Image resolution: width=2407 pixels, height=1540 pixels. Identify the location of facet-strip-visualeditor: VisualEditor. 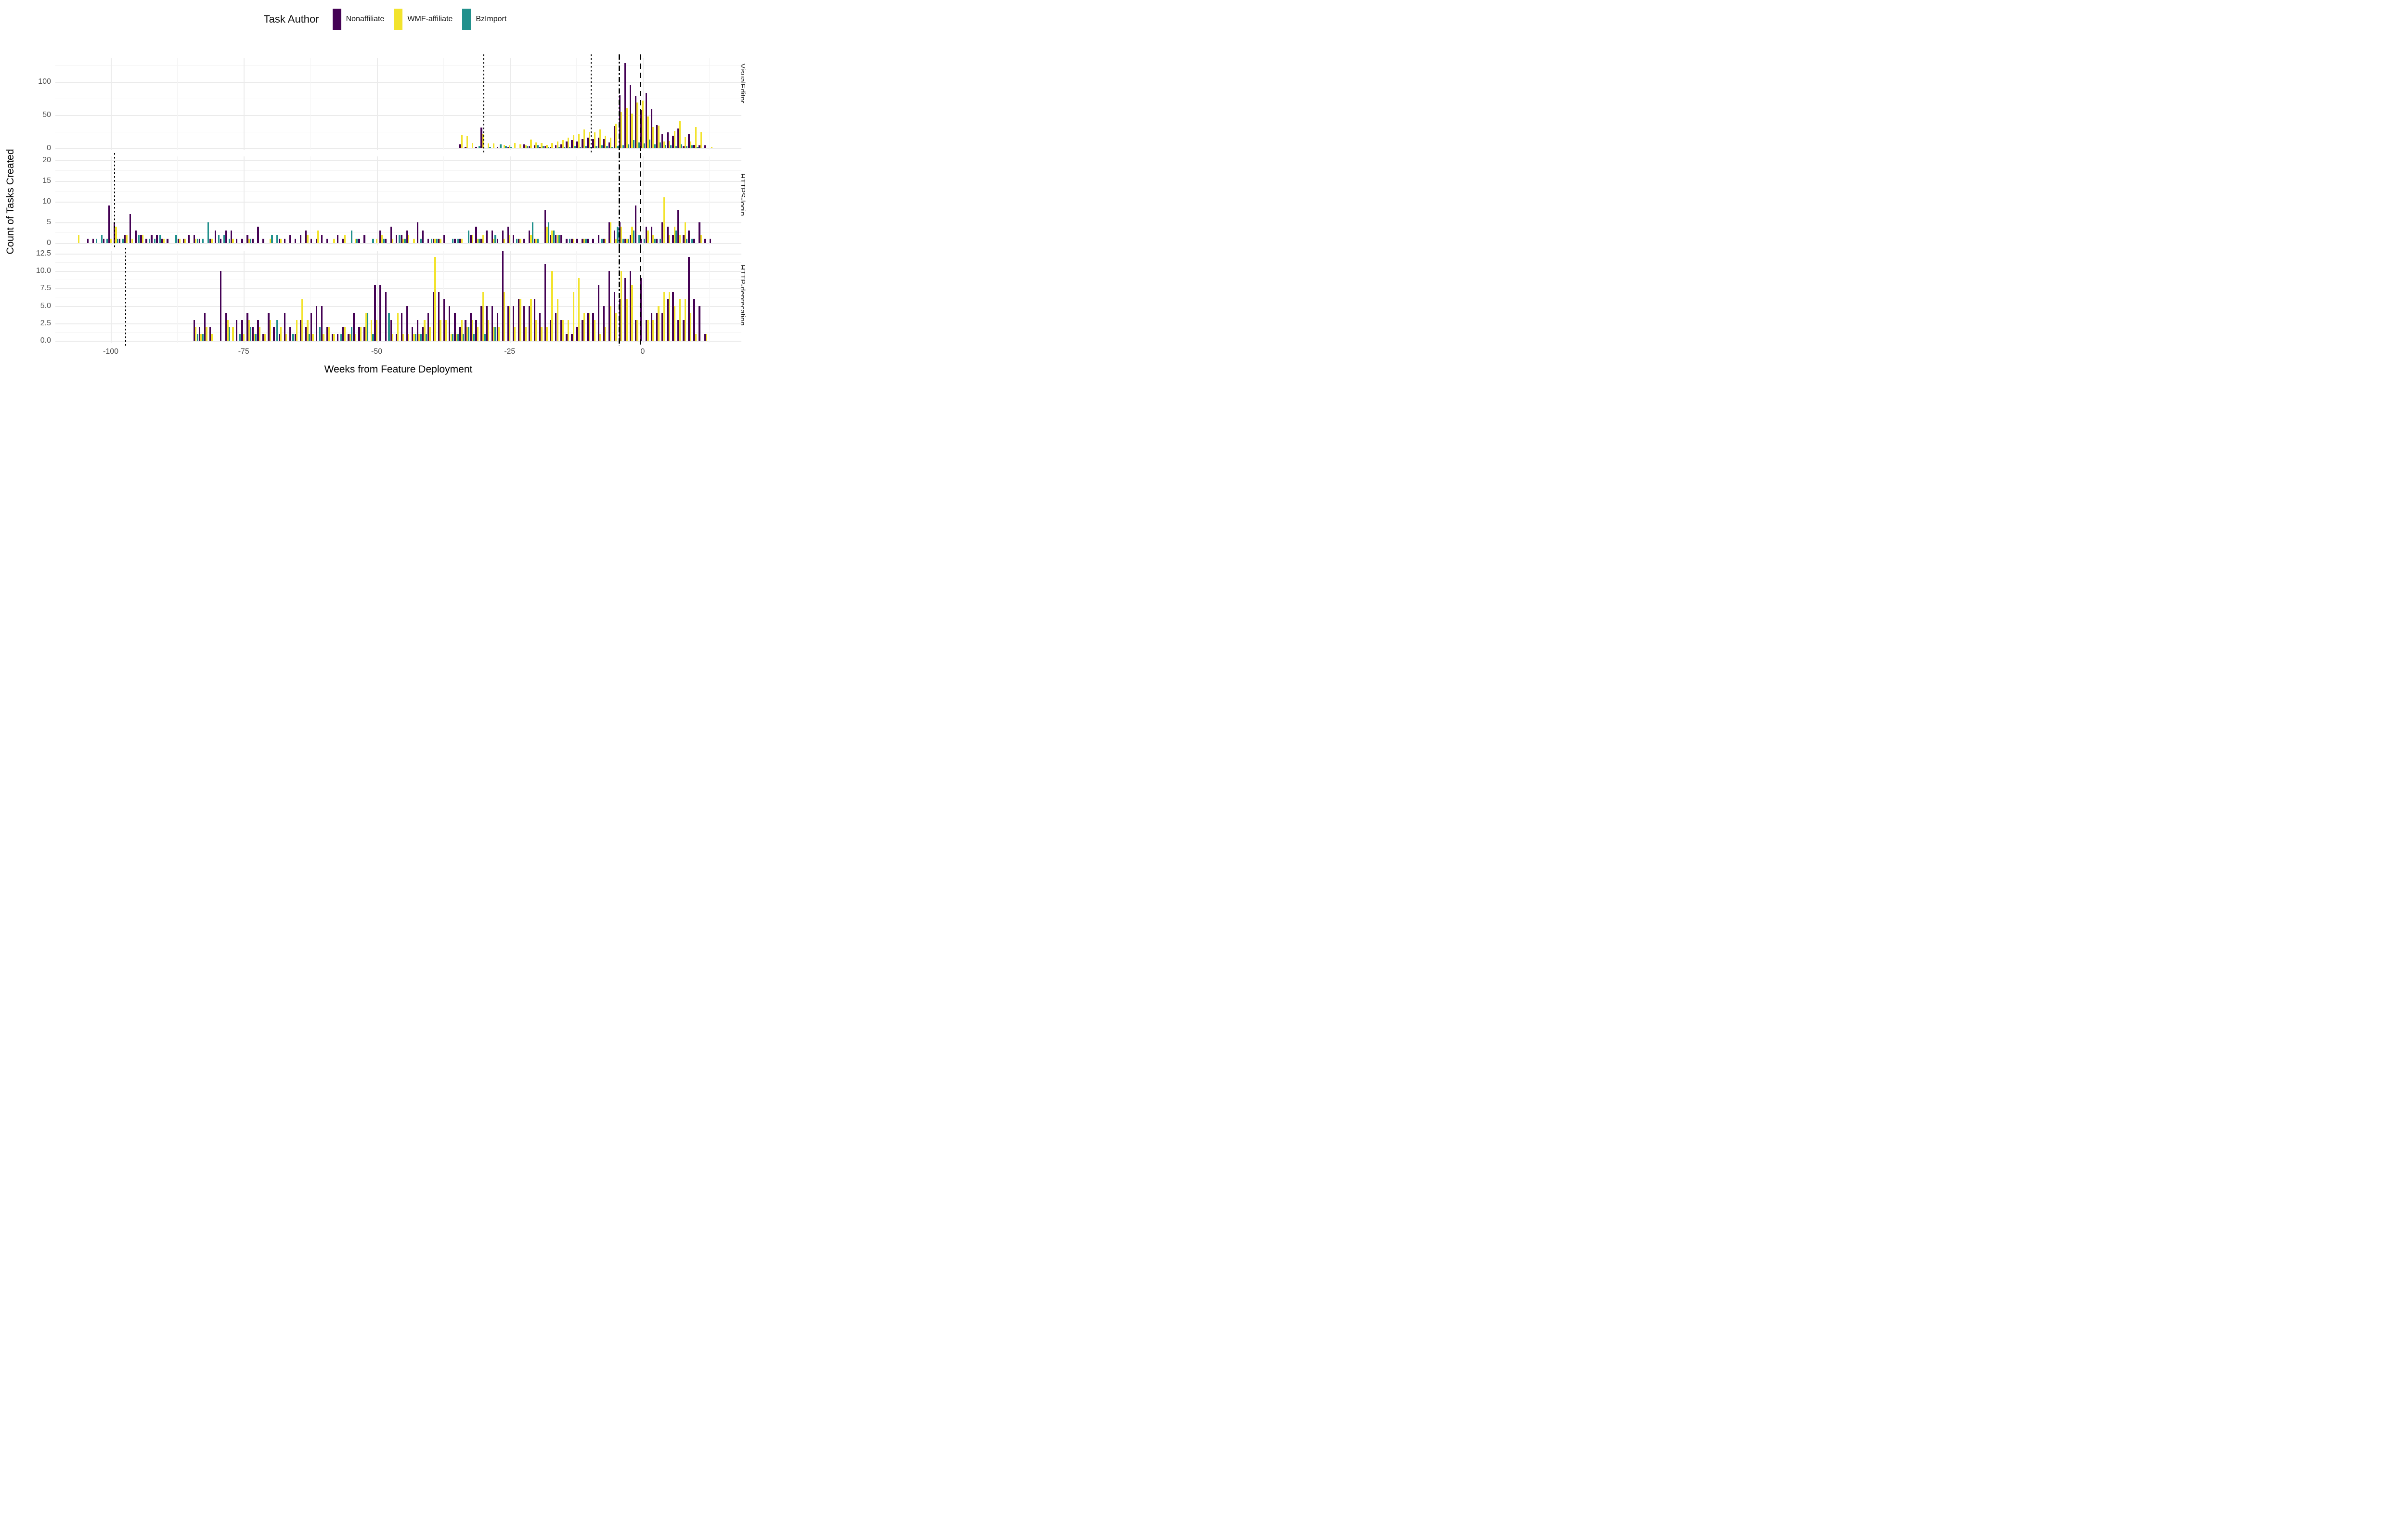
(742, 83).